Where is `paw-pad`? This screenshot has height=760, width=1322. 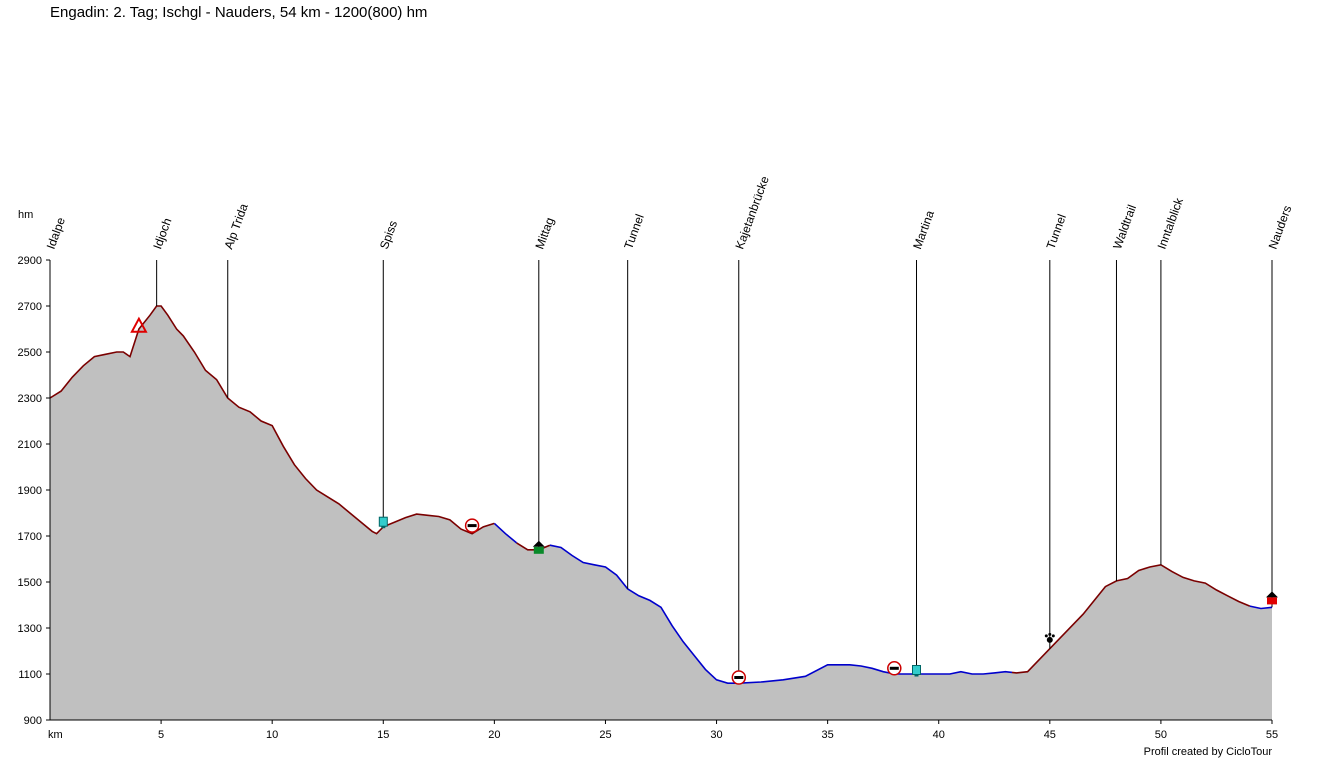
paw-pad is located at coordinates (1049, 639).